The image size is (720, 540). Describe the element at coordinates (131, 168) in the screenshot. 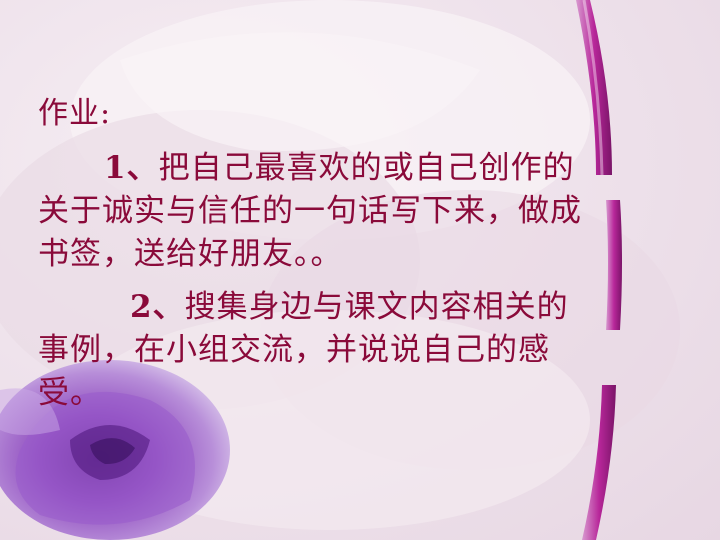

I see `item-number: 1、` at that location.